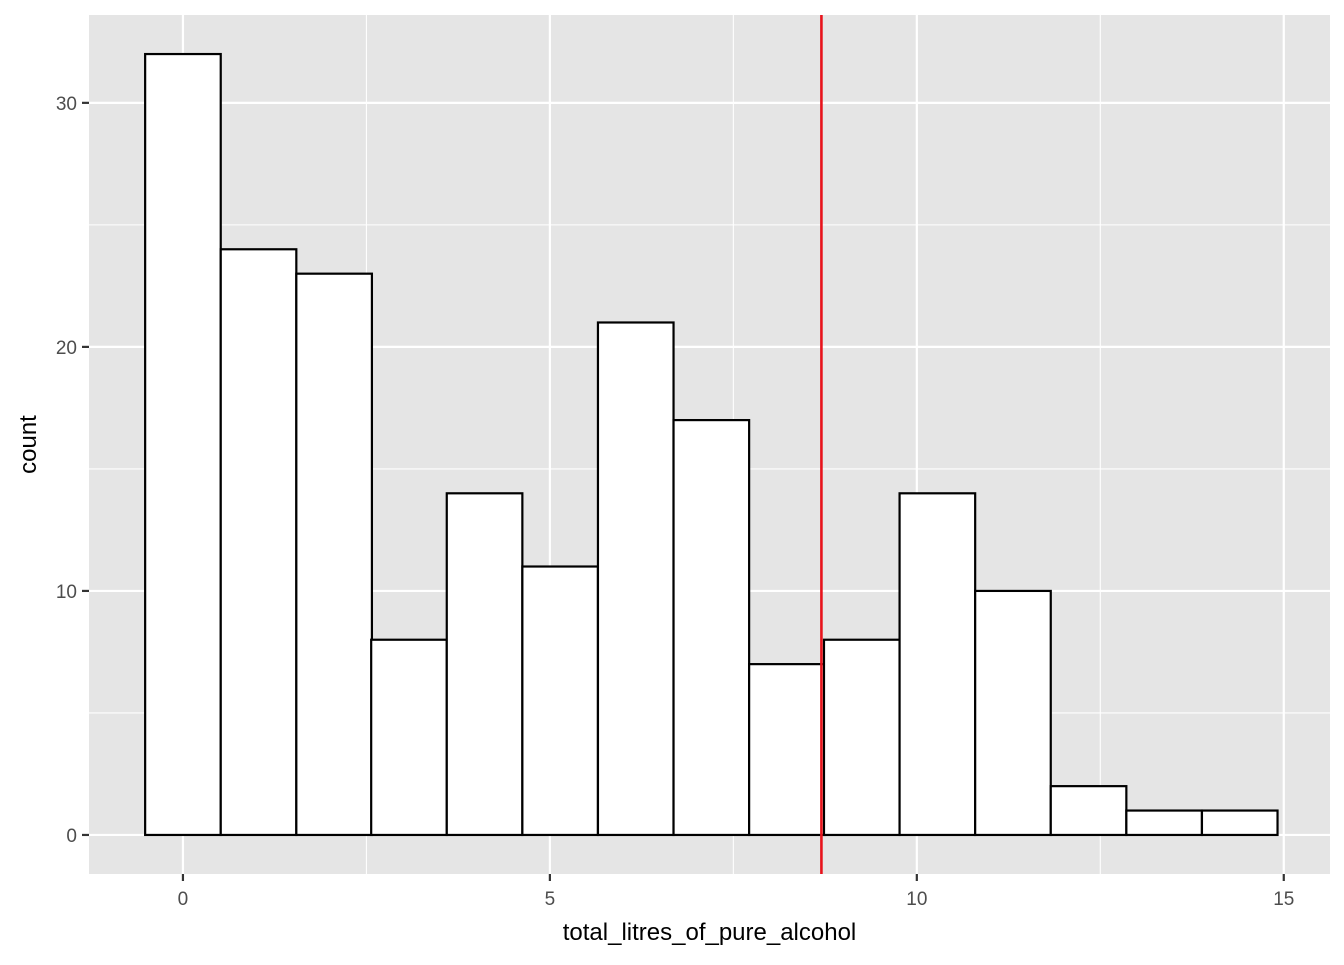  What do you see at coordinates (66, 592) in the screenshot?
I see `y-tick-label: 10` at bounding box center [66, 592].